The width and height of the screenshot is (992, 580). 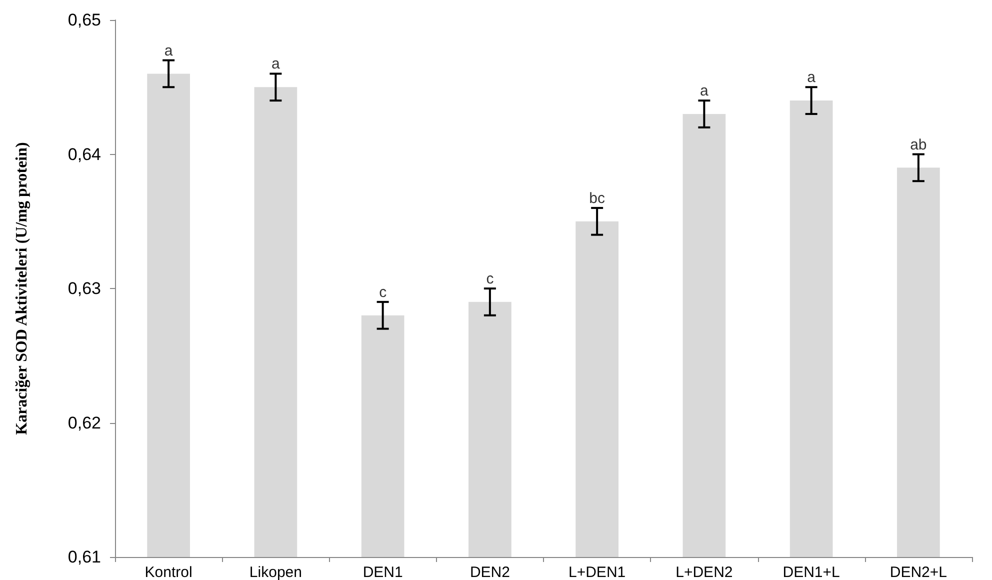 I want to click on y-tick-label: 0,63, so click(x=84, y=288).